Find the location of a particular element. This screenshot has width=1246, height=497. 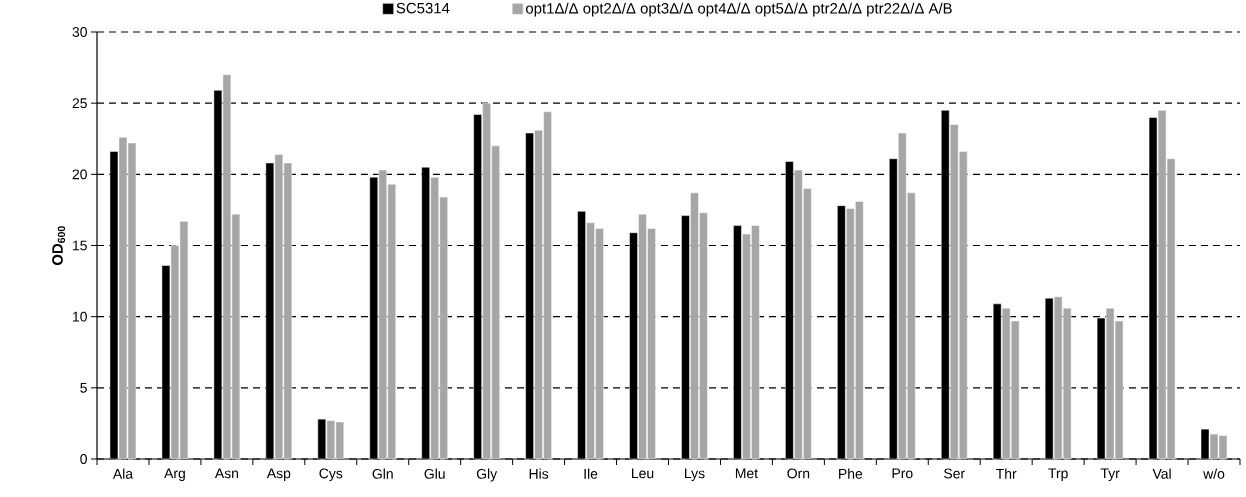

legend-label: opt1Δ/Δ opt2Δ/Δ opt3Δ/Δ opt4Δ/Δ opt5Δ/Δ ptr2Δ/Δ ptr22Δ/Δ A/B is located at coordinates (739, 9).